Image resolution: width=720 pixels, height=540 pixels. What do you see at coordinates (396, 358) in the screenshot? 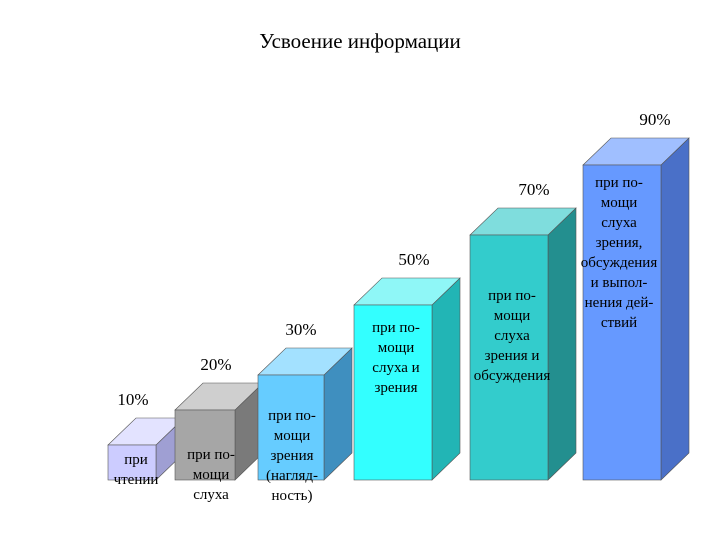
I see `category-label-4: при по-мощи слуха и зрения` at bounding box center [396, 358].